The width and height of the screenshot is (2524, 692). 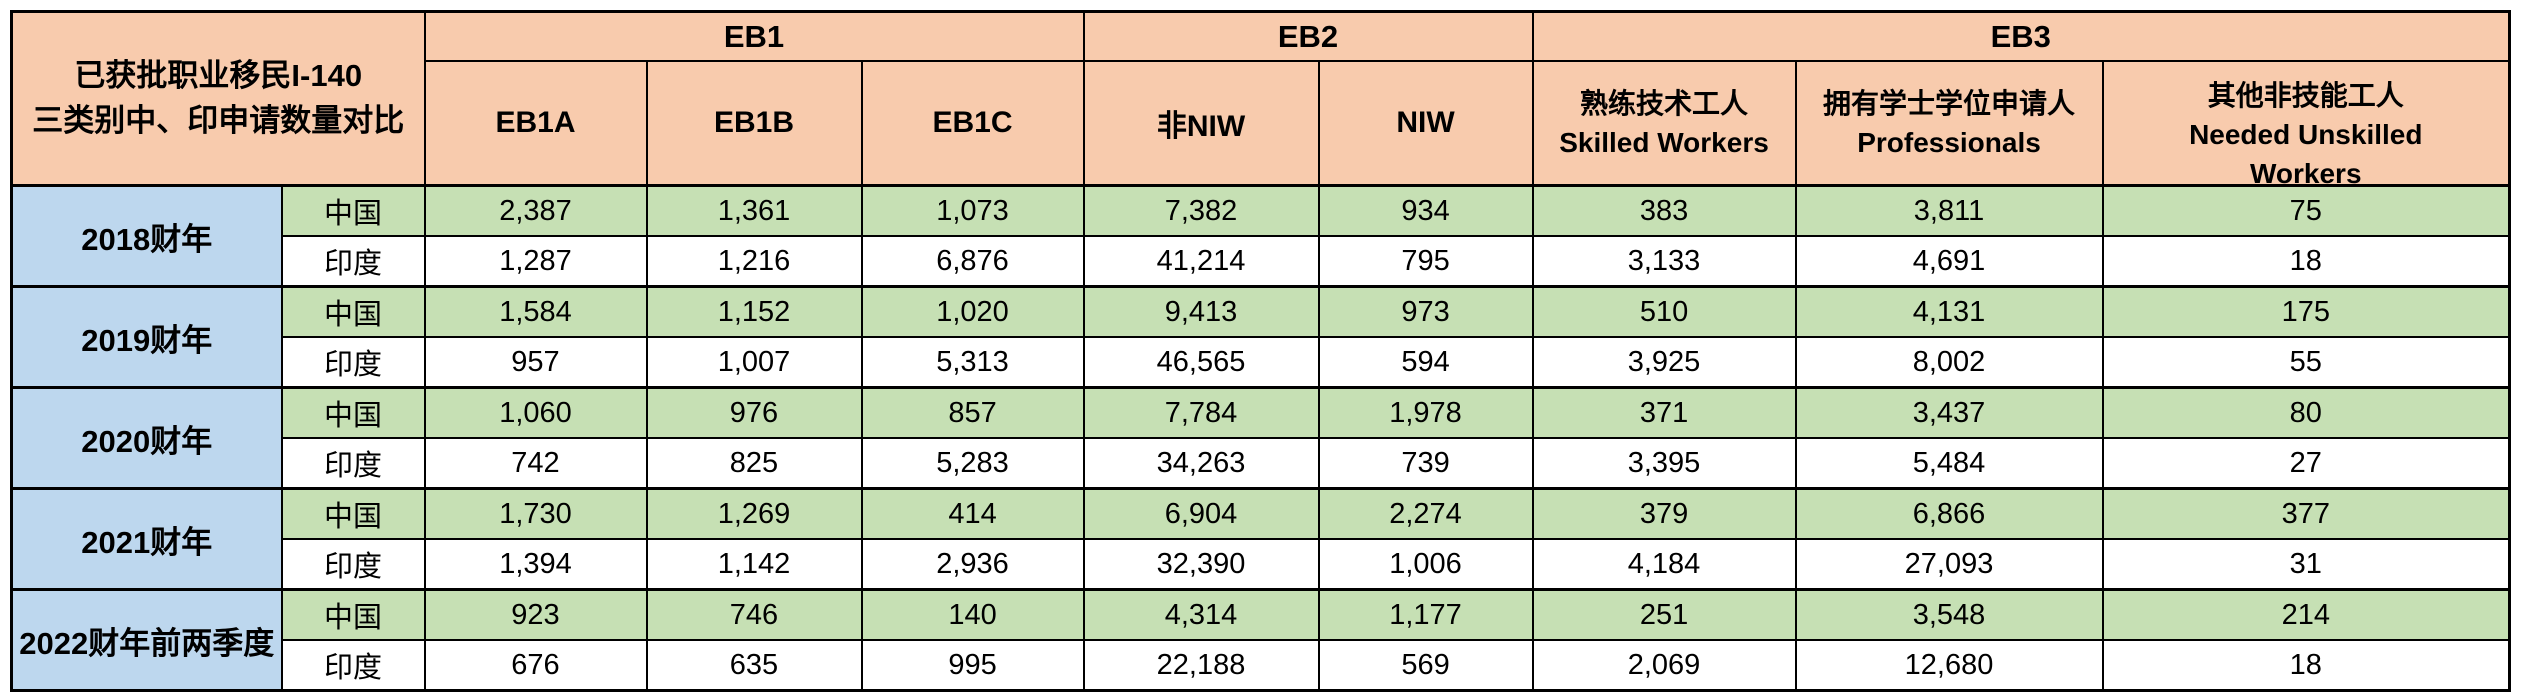 What do you see at coordinates (1664, 513) in the screenshot?
I see `value-cell: 379` at bounding box center [1664, 513].